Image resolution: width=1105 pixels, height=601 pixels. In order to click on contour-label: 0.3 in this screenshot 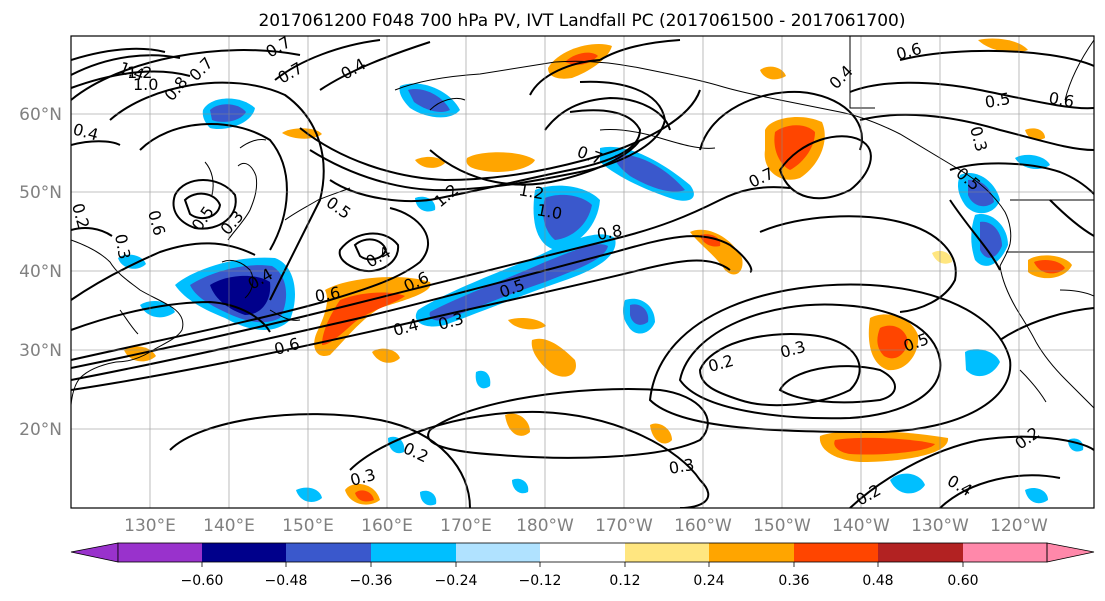, I will do `click(122, 246)`.